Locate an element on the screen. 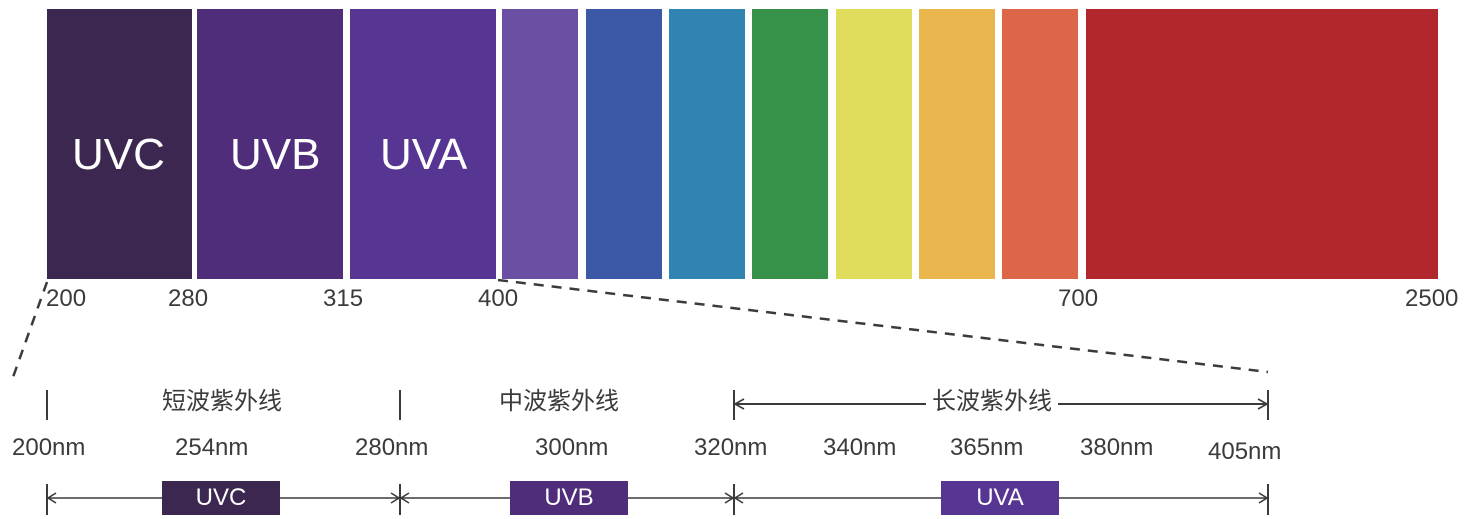  arrowhead-uvb-left is located at coordinates (404, 498).